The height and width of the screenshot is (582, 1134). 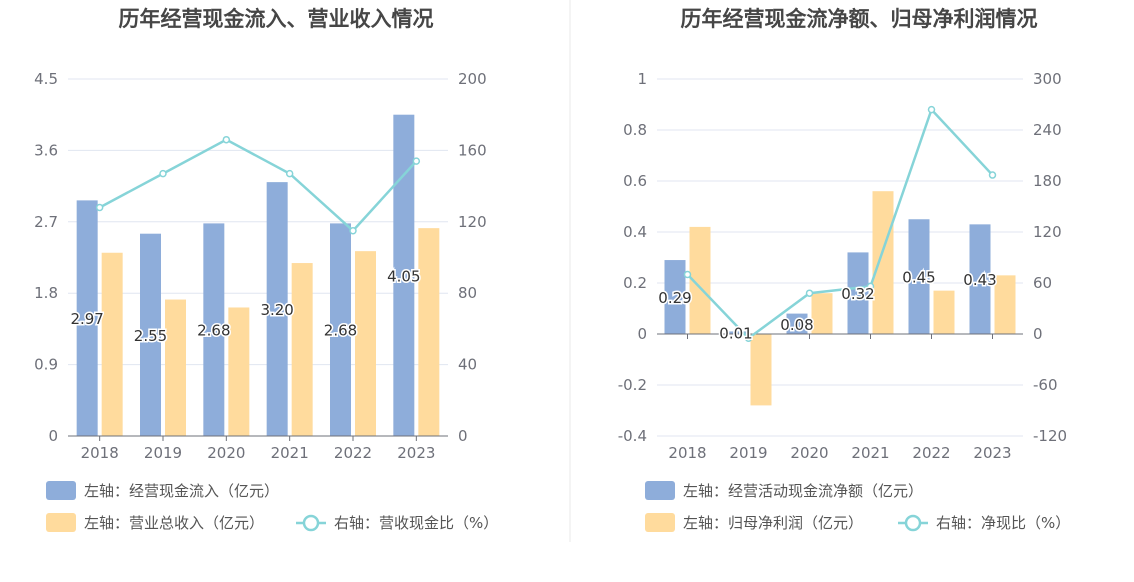 I want to click on right-axis-tick-label: 60, so click(x=1042, y=283).